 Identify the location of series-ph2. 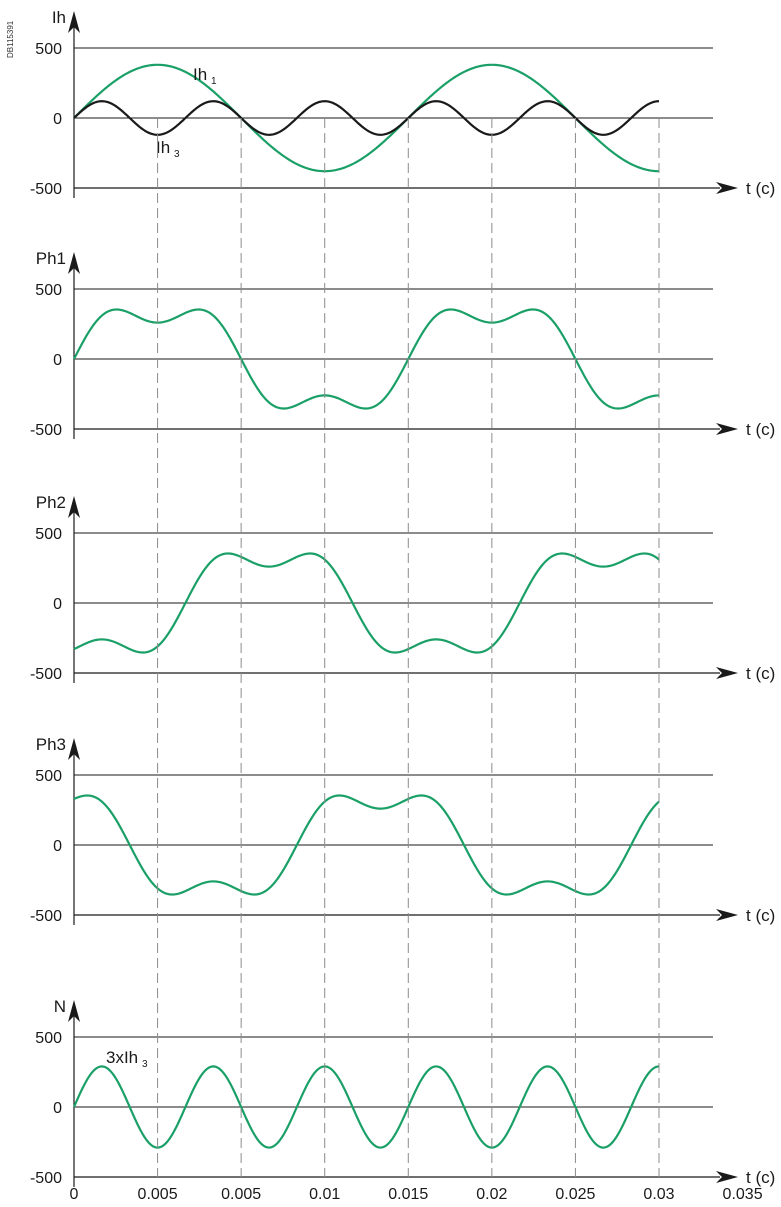
(366, 603).